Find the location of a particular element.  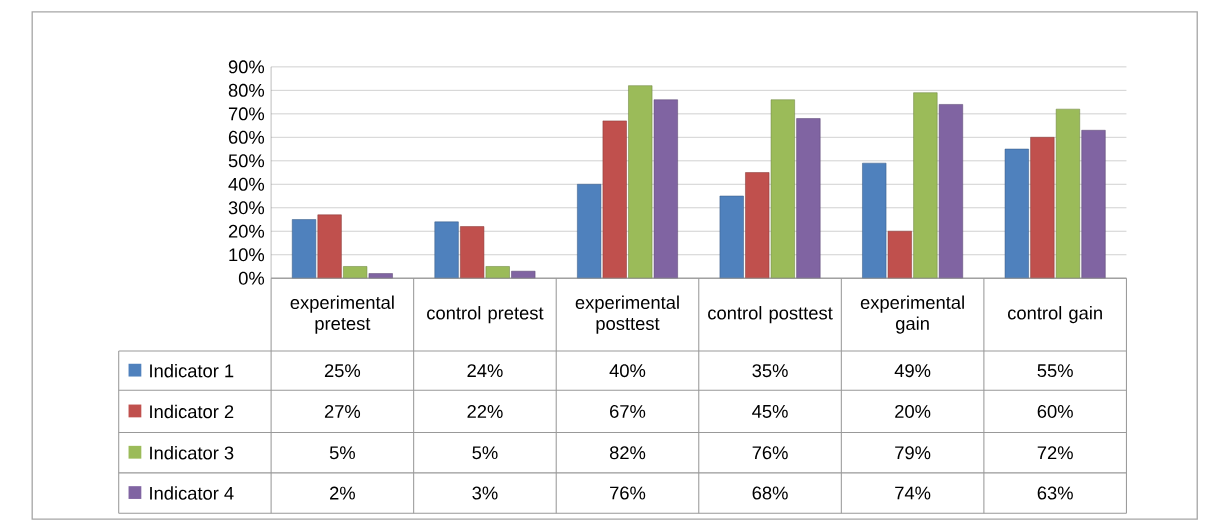

legend-label: Indicator 1 is located at coordinates (192, 370).